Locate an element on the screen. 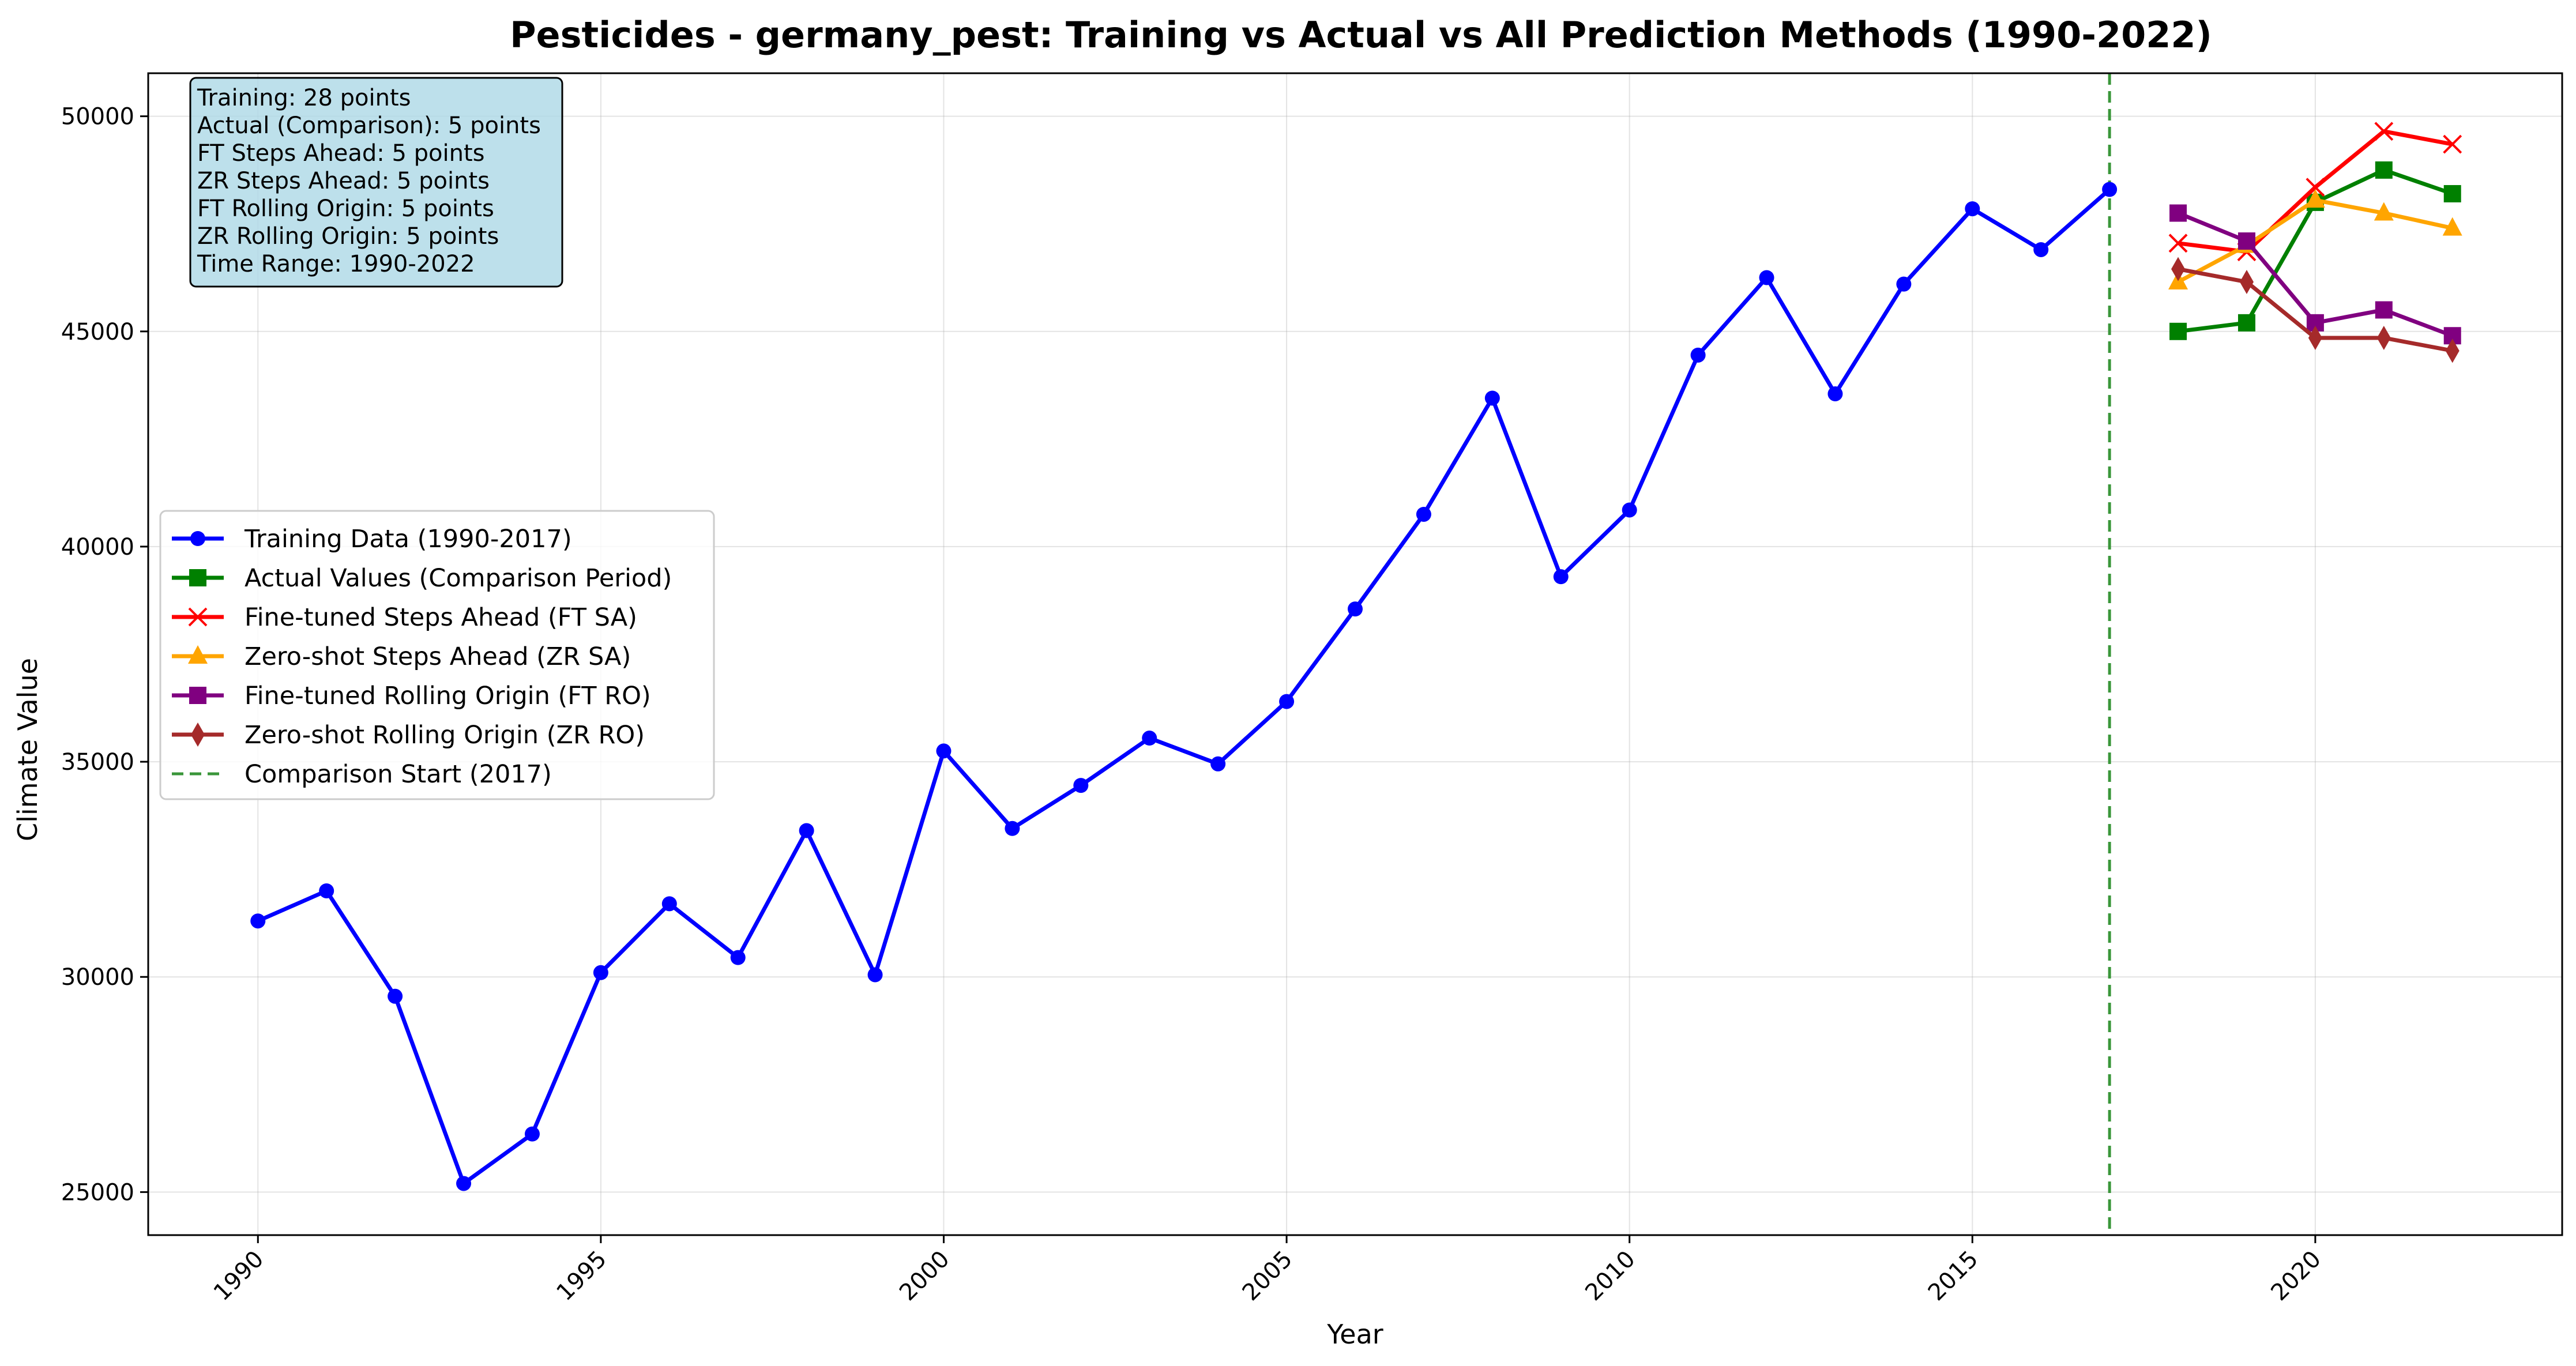 The image size is (2576, 1366). x-axis-label: Year is located at coordinates (1354, 1334).